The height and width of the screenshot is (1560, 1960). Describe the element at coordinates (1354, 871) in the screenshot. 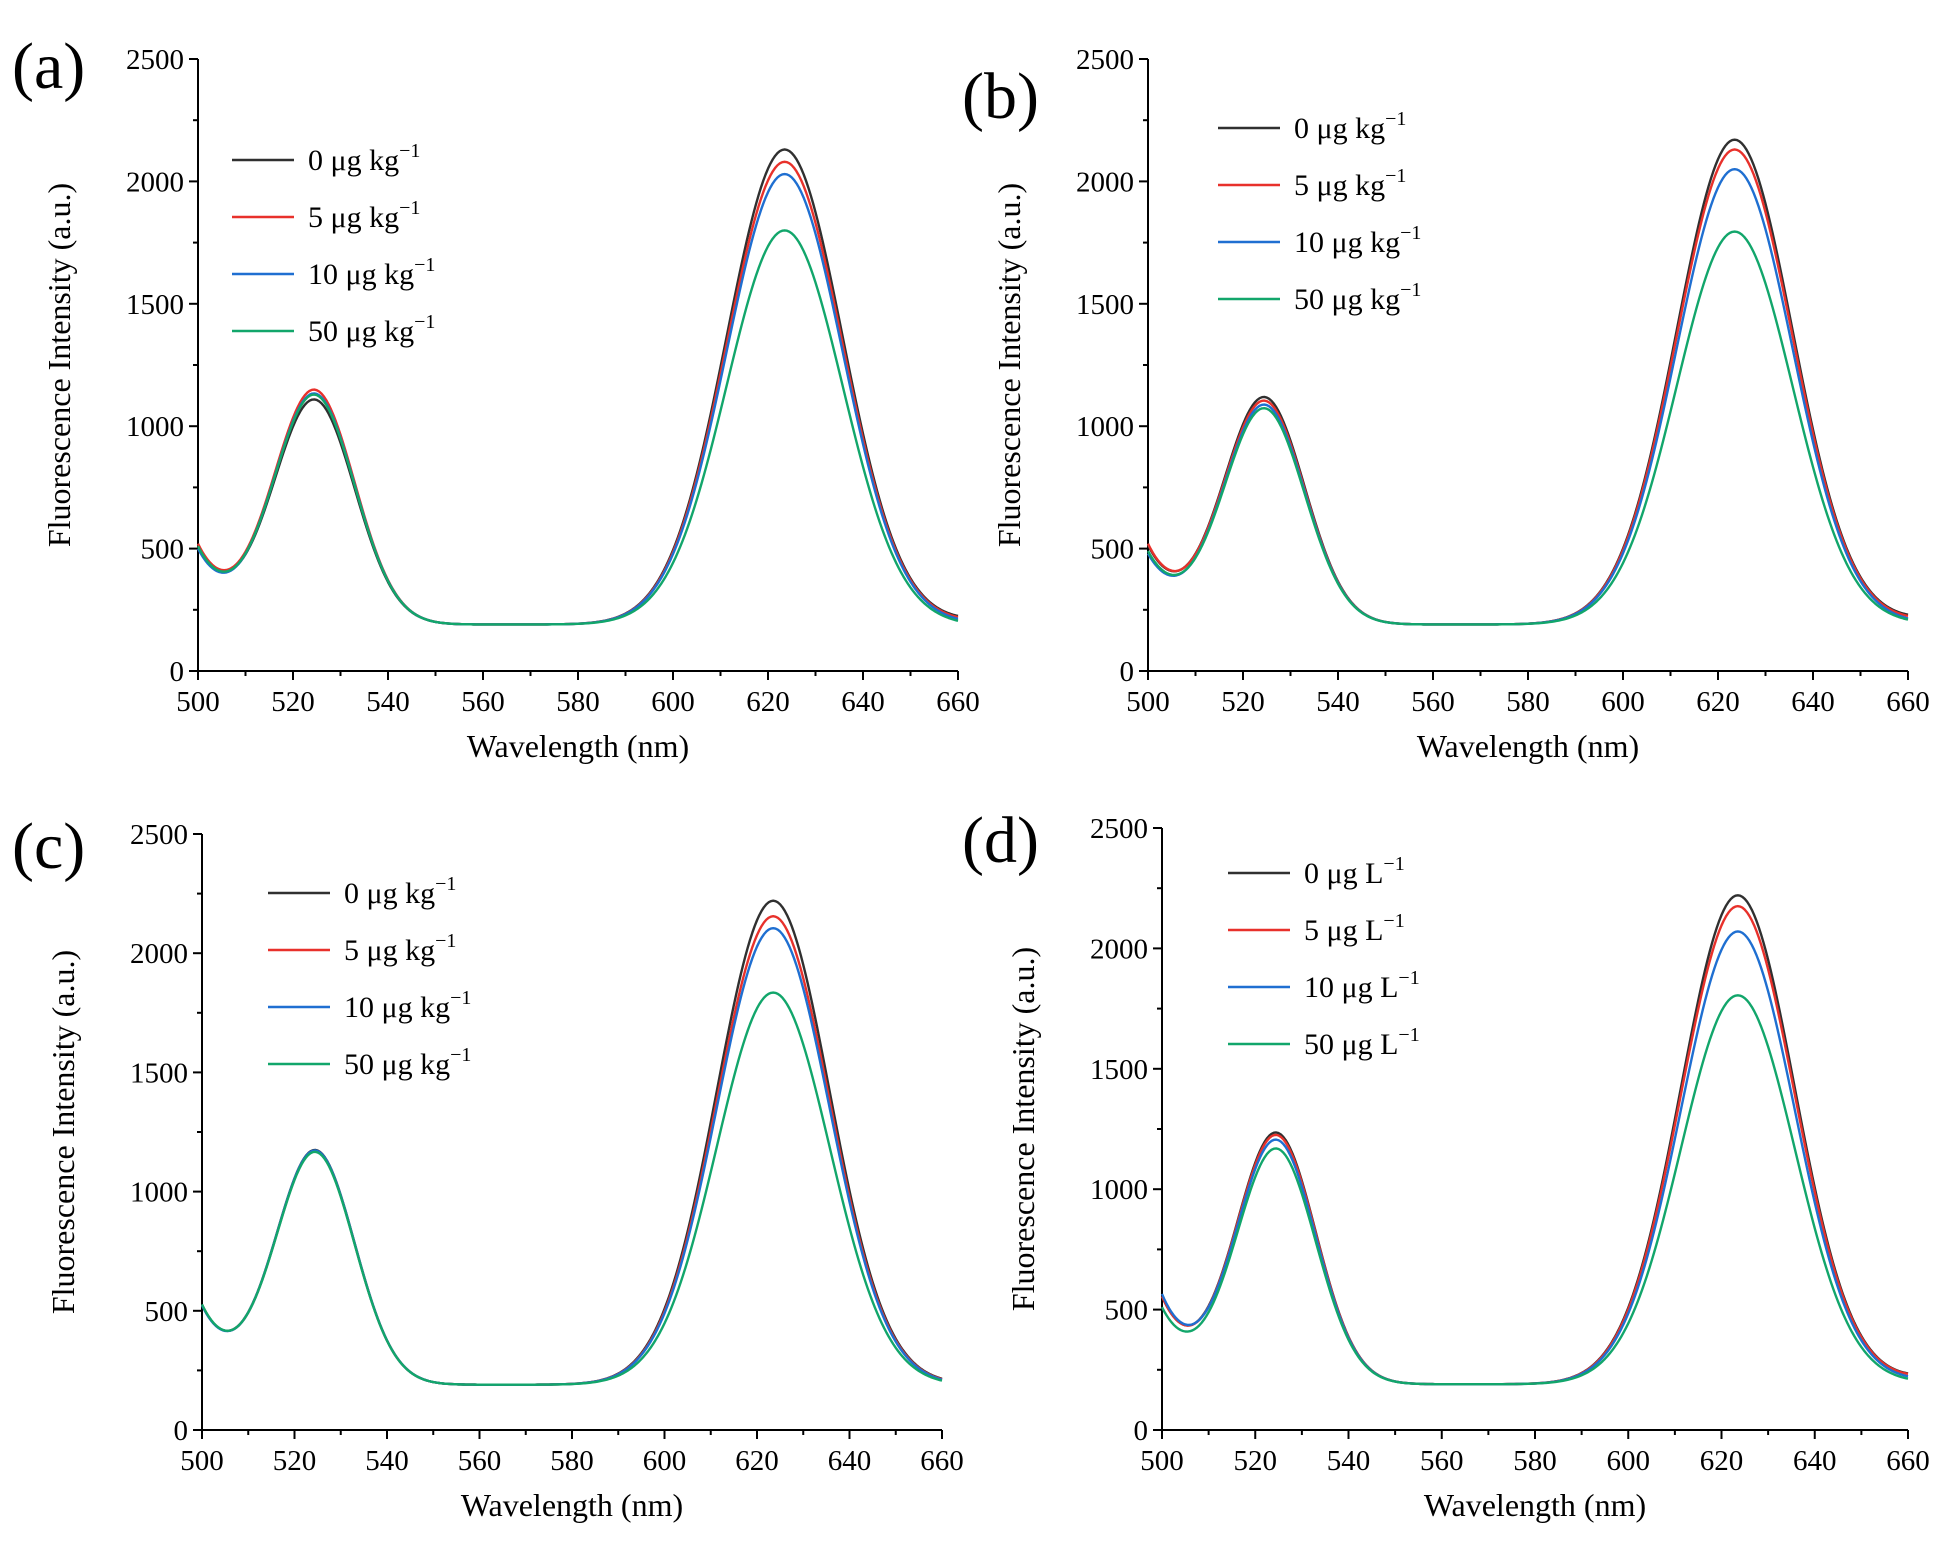

I see `legend-label: 0 μg L−1` at that location.